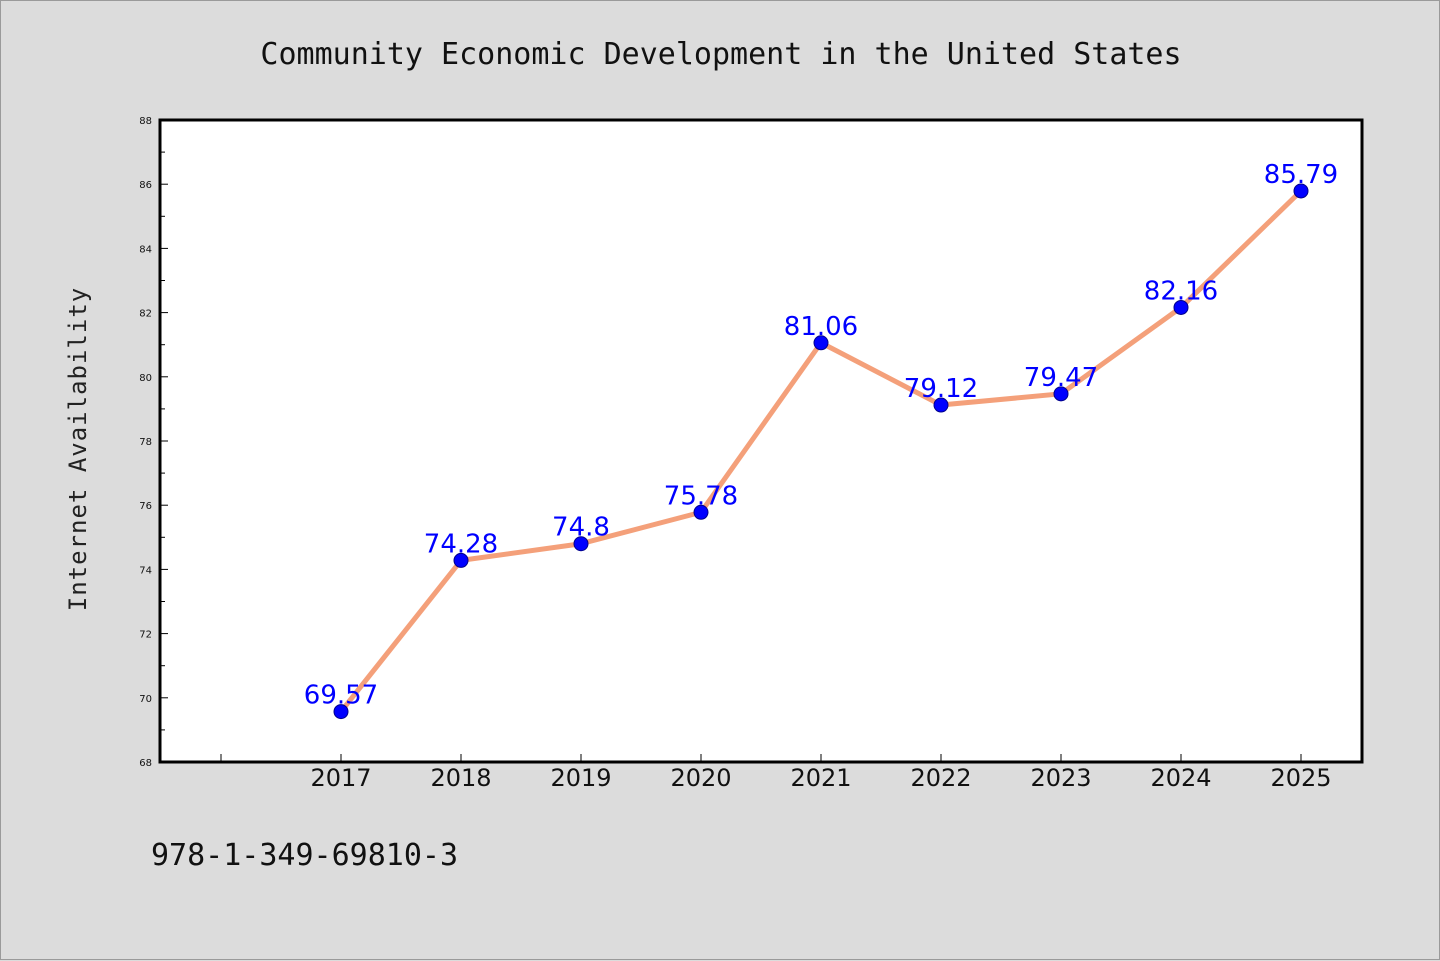 Image resolution: width=1440 pixels, height=961 pixels. What do you see at coordinates (145, 378) in the screenshot?
I see `y-tick-label: 80` at bounding box center [145, 378].